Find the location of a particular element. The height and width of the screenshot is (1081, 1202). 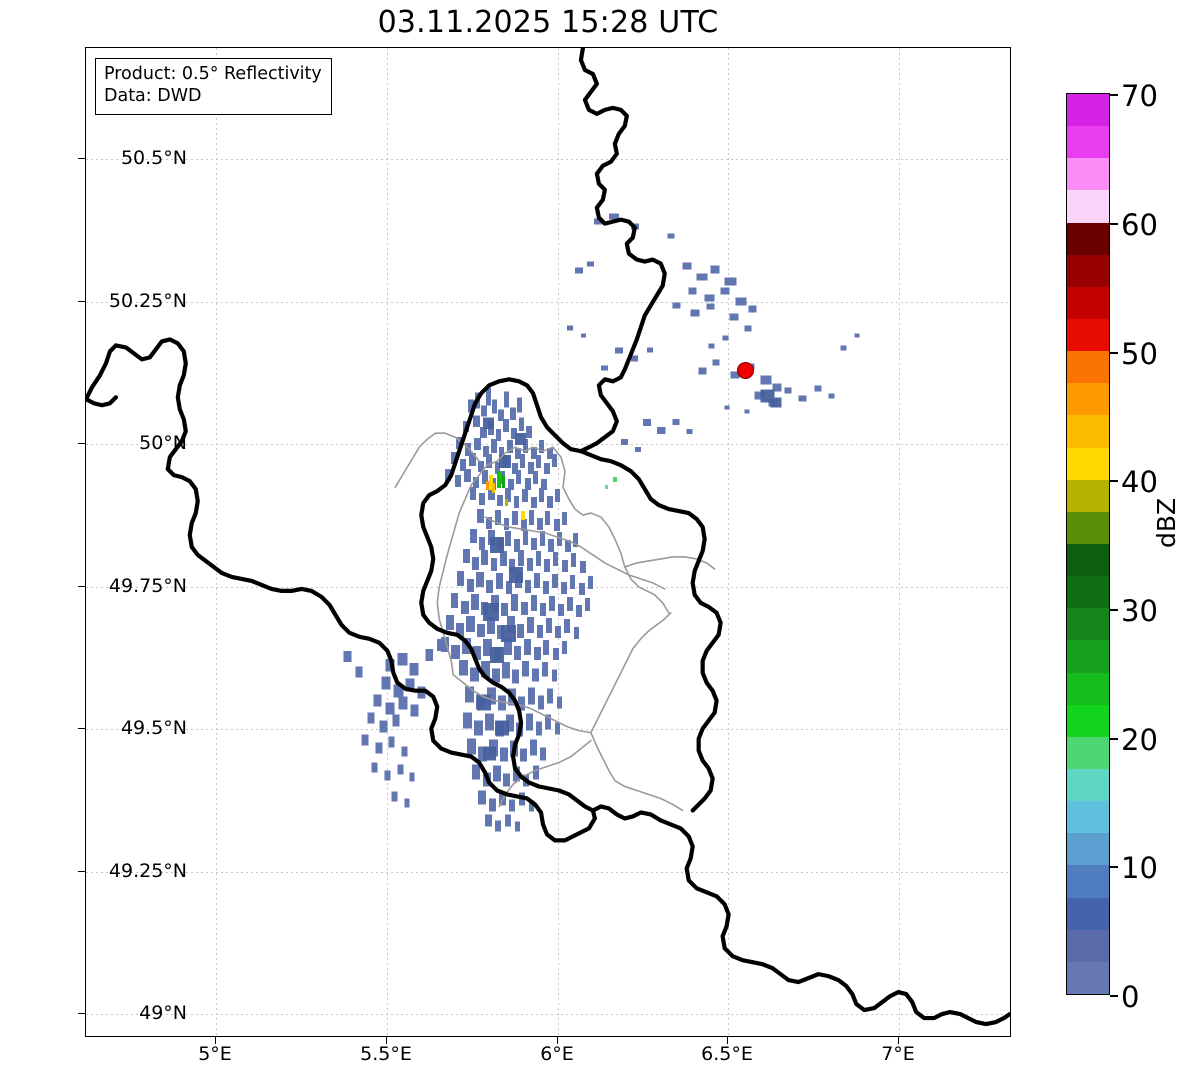

product-line: Product: 0.5° Reflectivity is located at coordinates (213, 74).